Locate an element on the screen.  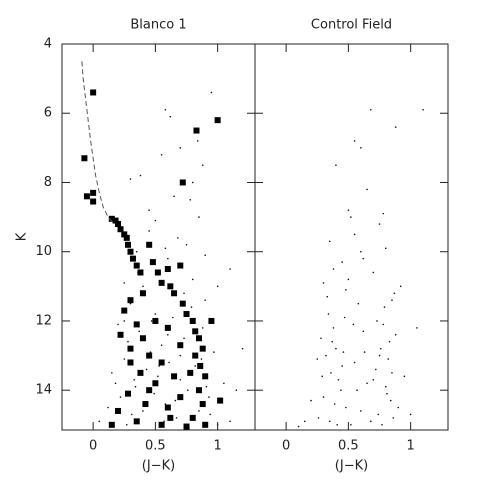
panel-title: Blanco 1 is located at coordinates (158, 25).